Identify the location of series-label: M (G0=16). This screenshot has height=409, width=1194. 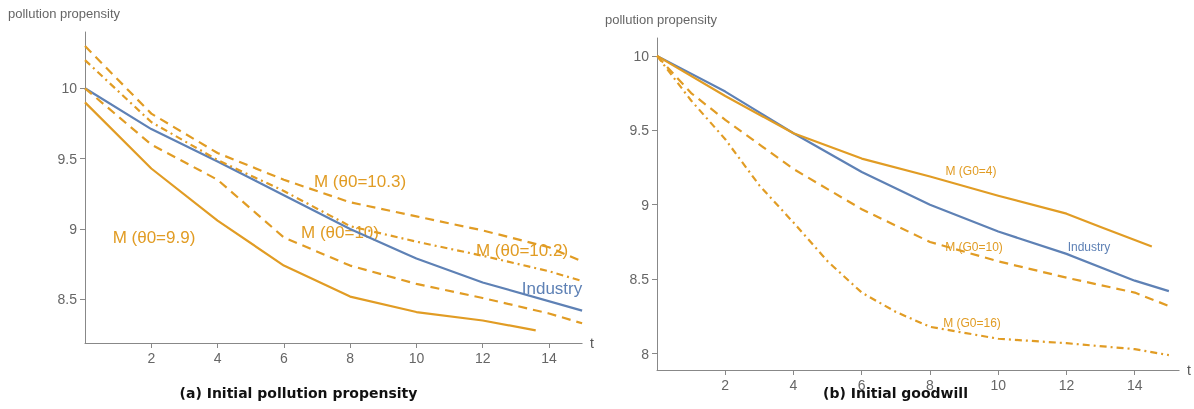
(972, 323).